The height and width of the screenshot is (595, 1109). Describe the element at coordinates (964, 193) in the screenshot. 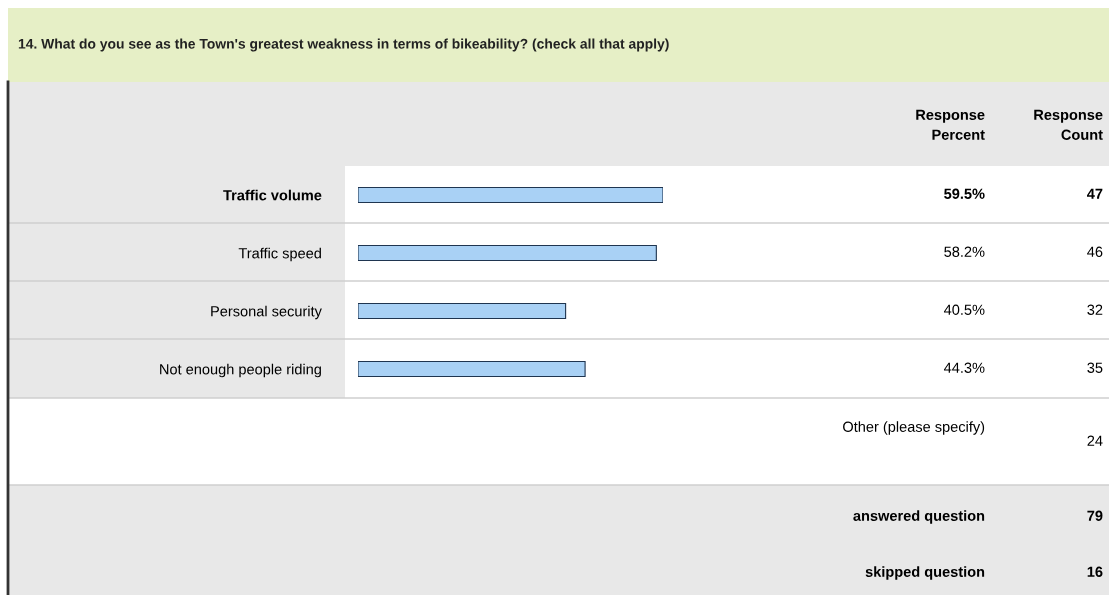

I see `data-label: 59.5%` at that location.